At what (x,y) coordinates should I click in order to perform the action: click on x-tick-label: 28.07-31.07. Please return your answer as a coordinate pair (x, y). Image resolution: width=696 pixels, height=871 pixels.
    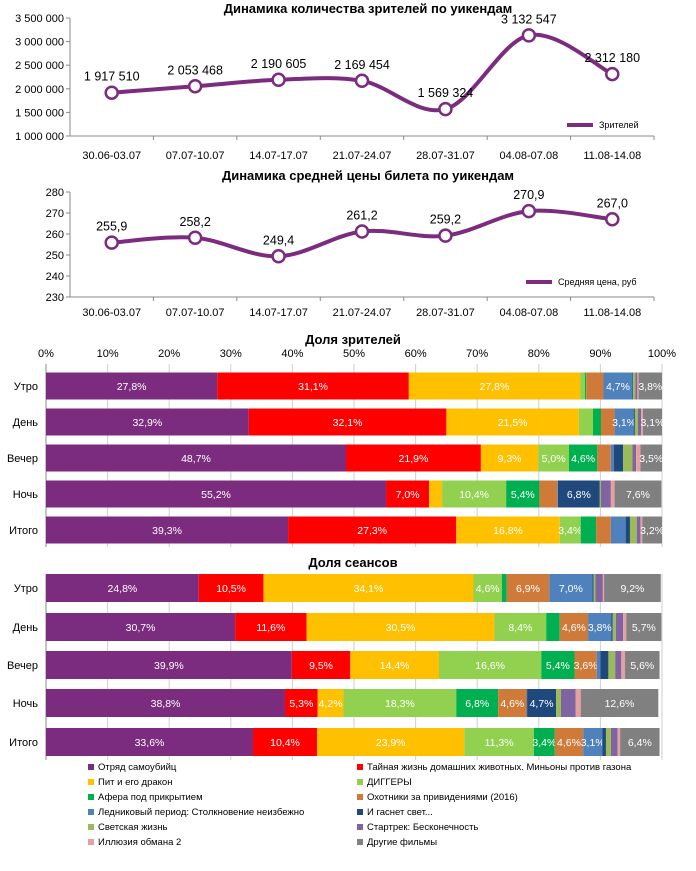
    Looking at the image, I should click on (445, 313).